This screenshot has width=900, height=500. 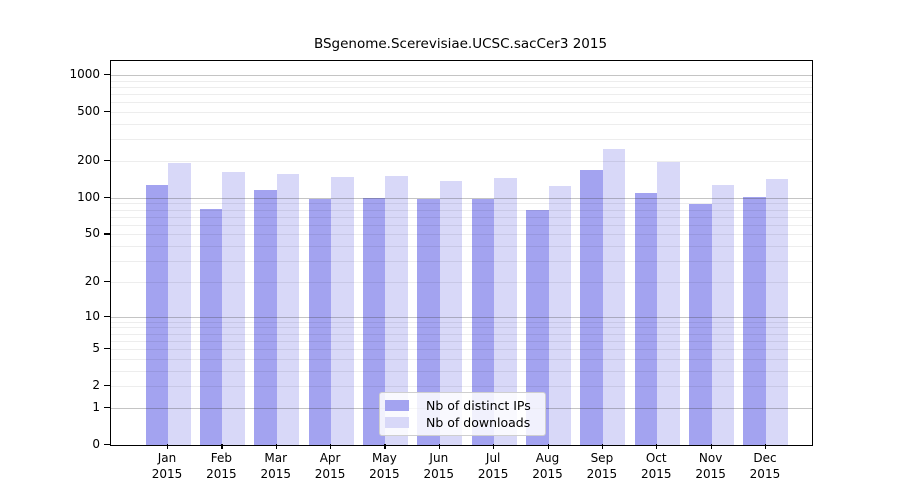 What do you see at coordinates (96, 444) in the screenshot?
I see `y-tick-label-0: 0` at bounding box center [96, 444].